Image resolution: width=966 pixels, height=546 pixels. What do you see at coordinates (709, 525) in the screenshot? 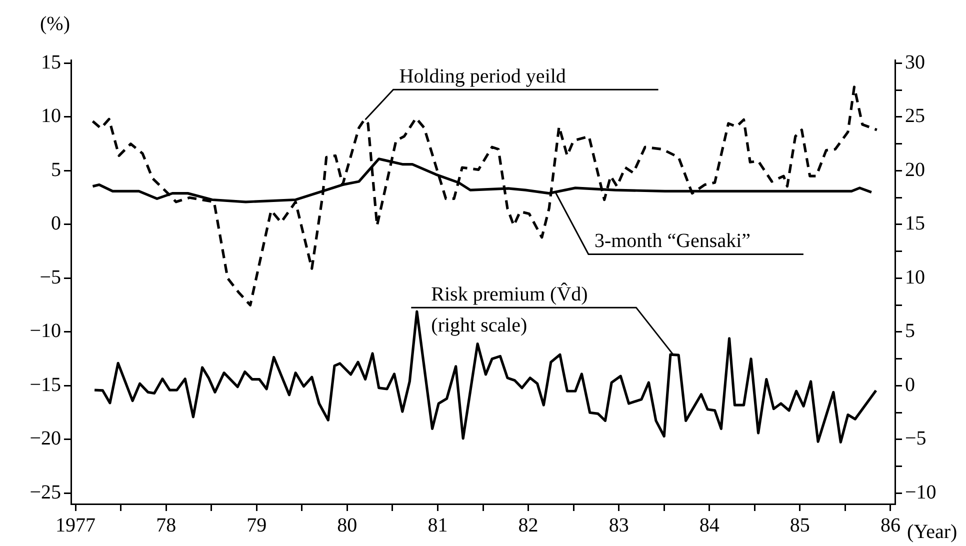
I see `x-tick-label: 84` at bounding box center [709, 525].